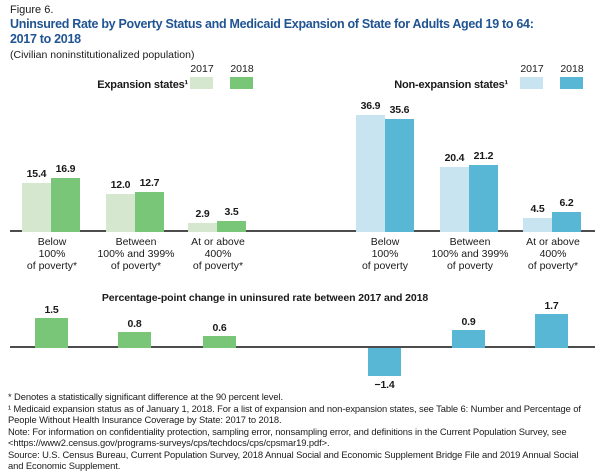  What do you see at coordinates (566, 203) in the screenshot?
I see `bar-value-non-expansion-2018-2: 6.2` at bounding box center [566, 203].